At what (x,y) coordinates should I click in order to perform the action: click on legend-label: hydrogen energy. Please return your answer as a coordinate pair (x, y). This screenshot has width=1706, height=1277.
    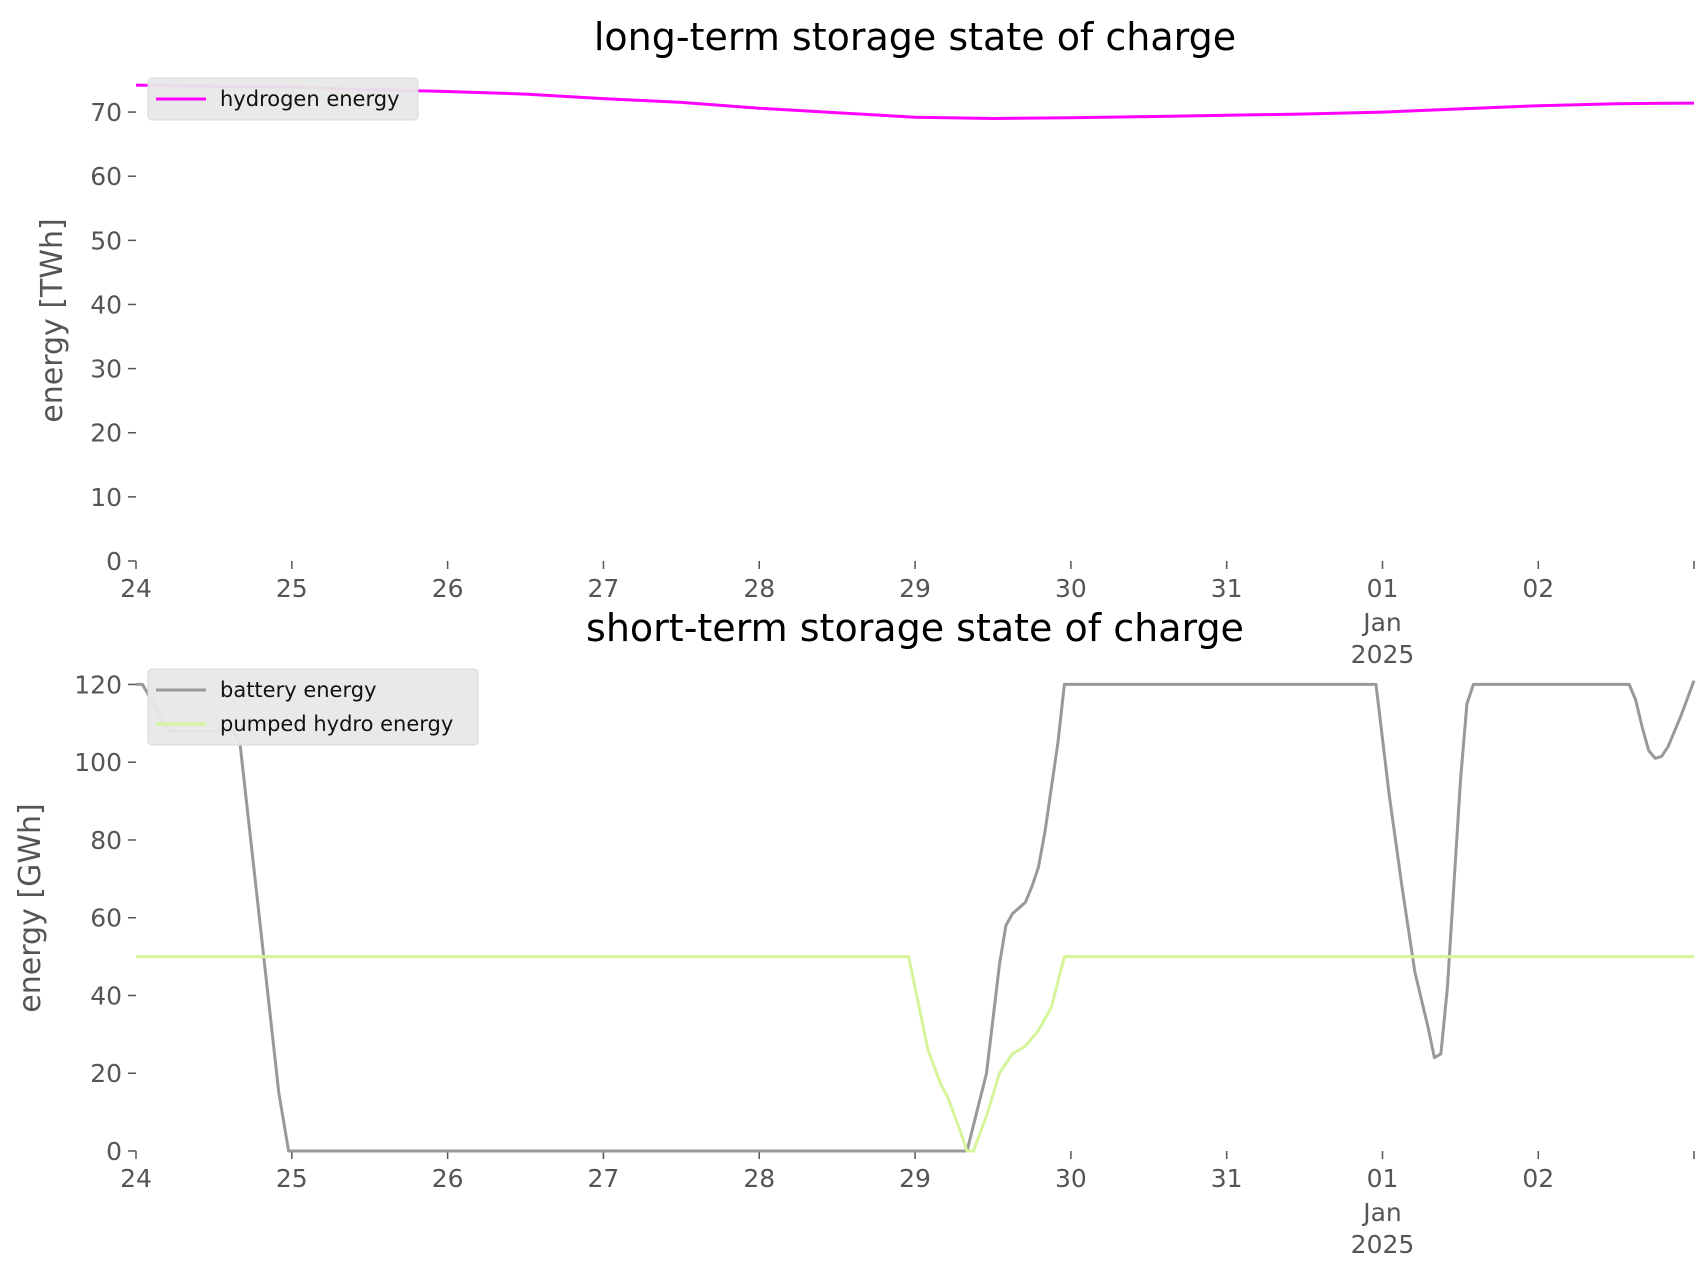
    Looking at the image, I should click on (310, 99).